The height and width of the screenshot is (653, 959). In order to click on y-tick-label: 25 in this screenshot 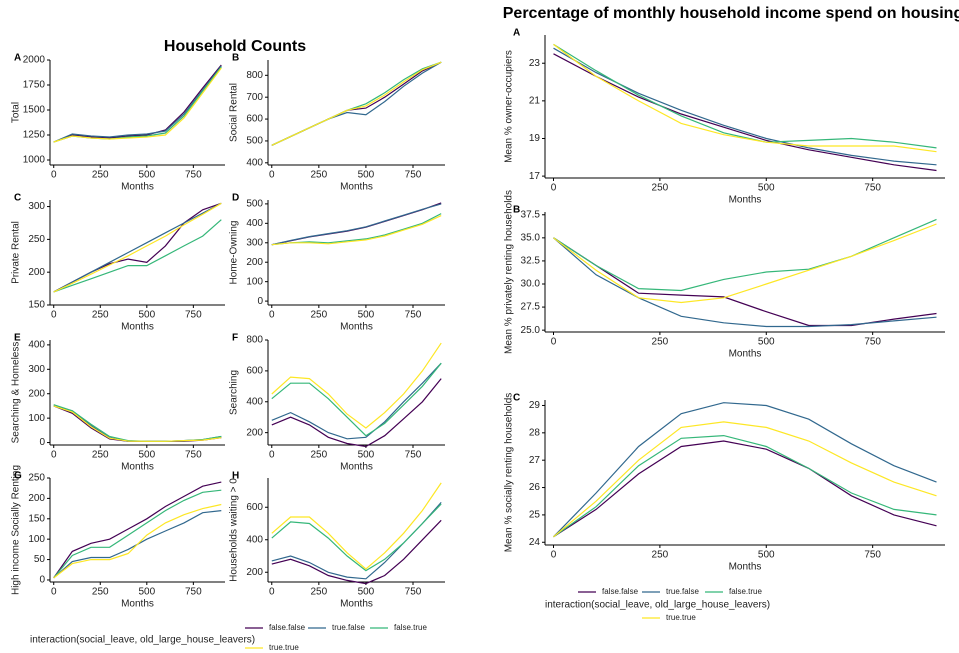, I will do `click(535, 515)`.